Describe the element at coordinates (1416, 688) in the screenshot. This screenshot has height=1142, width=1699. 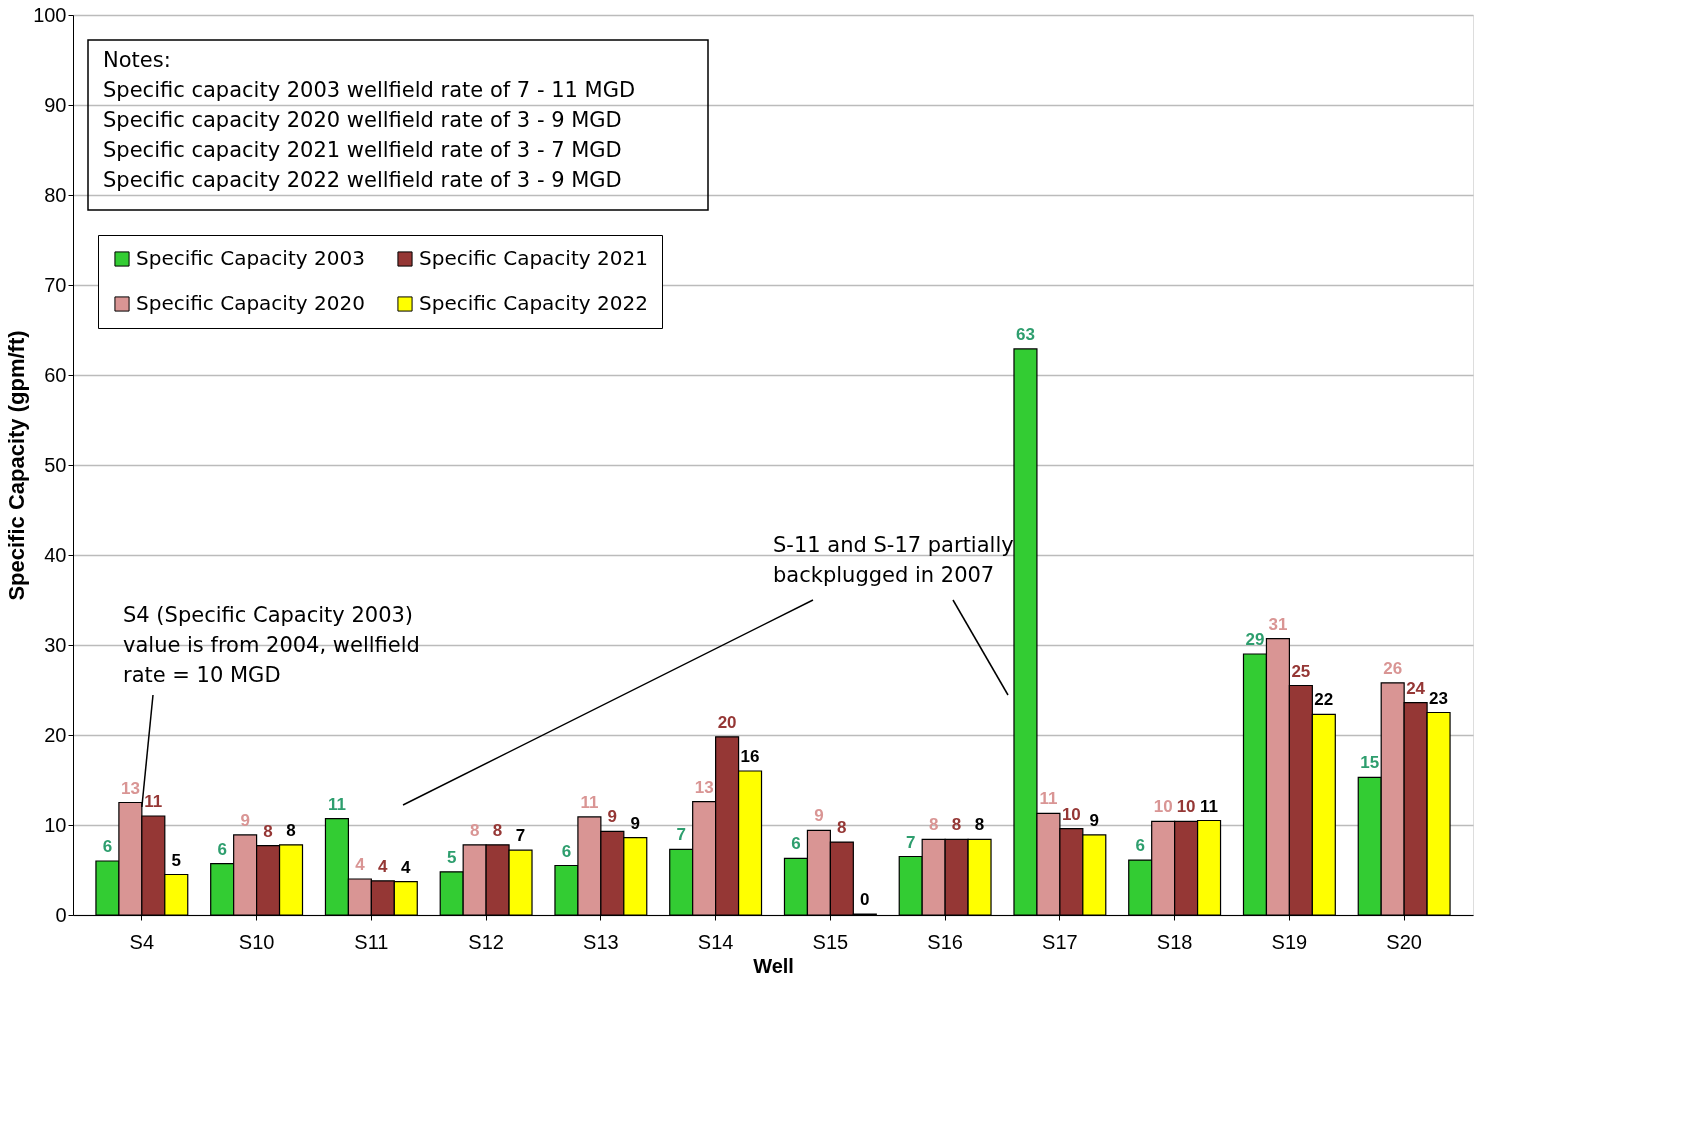
I see `data-label: 24` at that location.